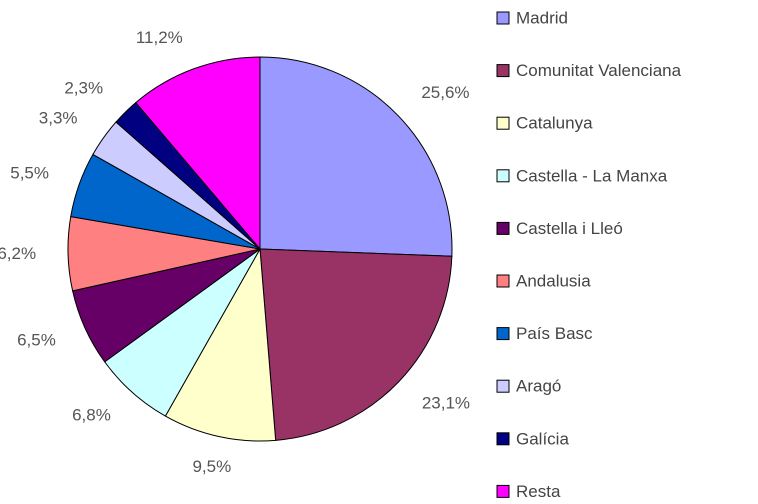 Image resolution: width=758 pixels, height=504 pixels. Describe the element at coordinates (592, 175) in the screenshot. I see `legend-label: Castella - La Manxa` at that location.